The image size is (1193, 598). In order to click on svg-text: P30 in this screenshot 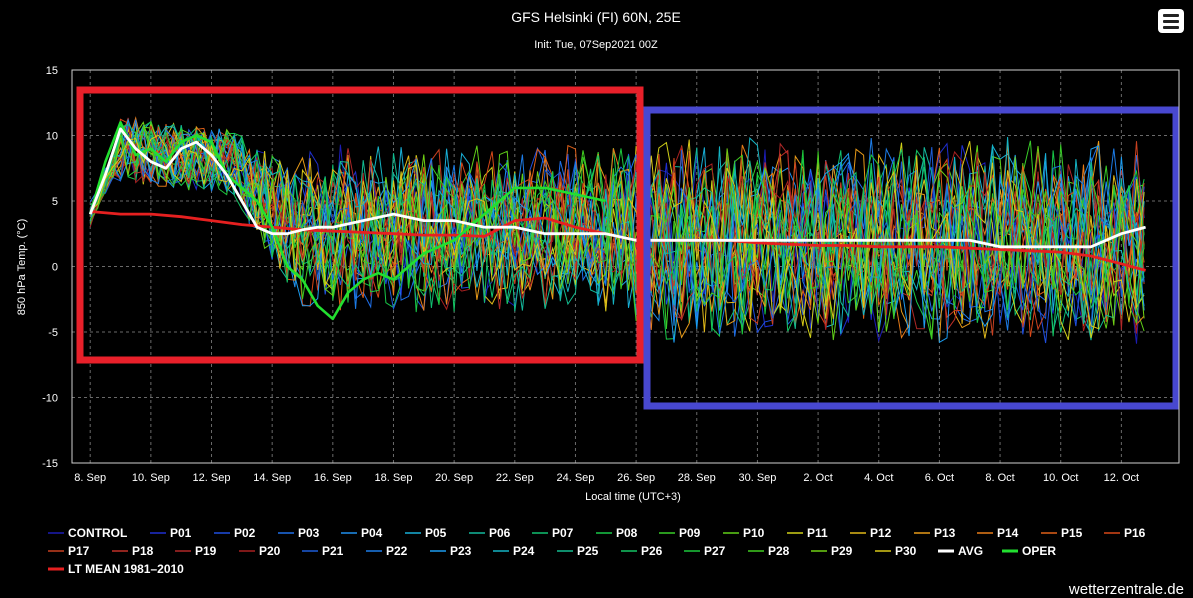, I will do `click(906, 551)`.